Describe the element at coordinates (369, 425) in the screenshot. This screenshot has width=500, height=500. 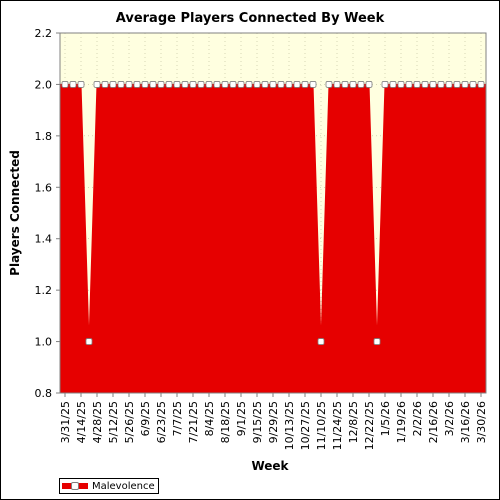
I see `x-tick-label-19: 12/22/25` at that location.